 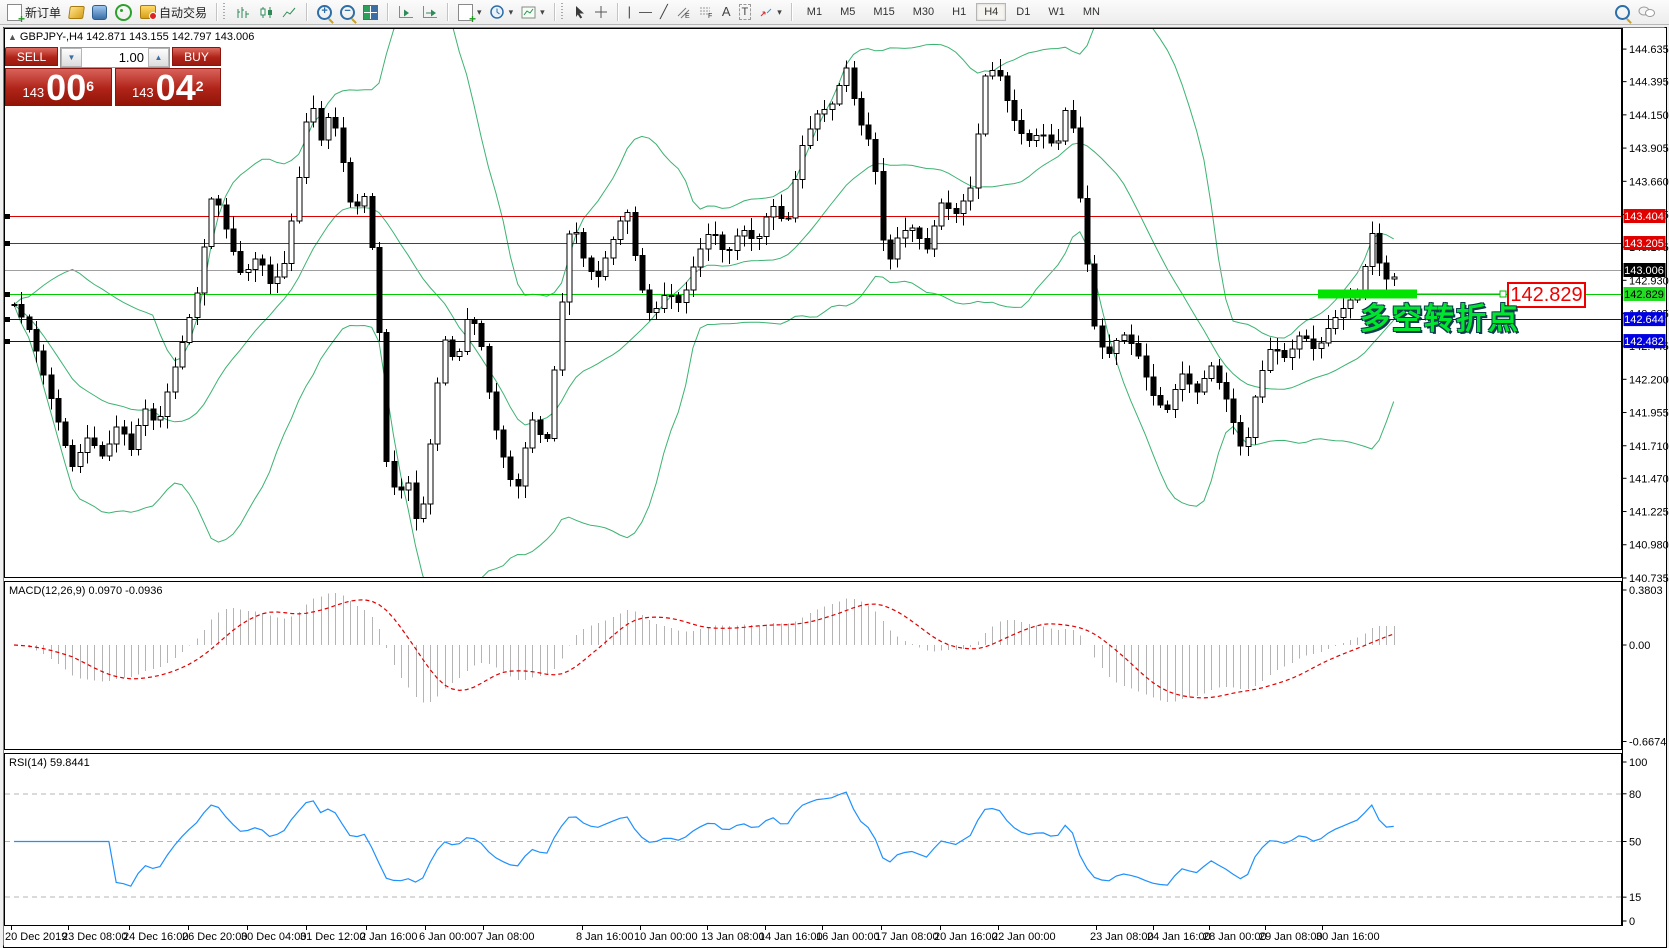 I want to click on svg-text: 2 Jan 16:00, so click(x=389, y=937).